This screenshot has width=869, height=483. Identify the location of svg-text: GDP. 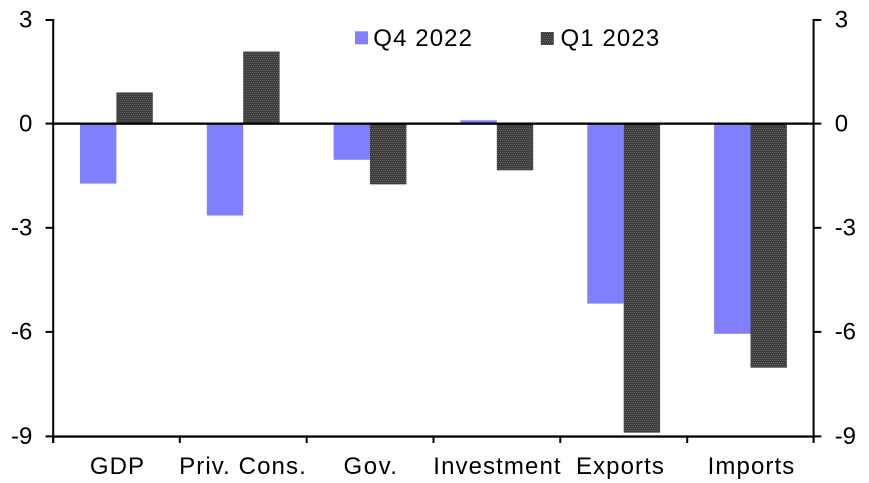
(117, 466).